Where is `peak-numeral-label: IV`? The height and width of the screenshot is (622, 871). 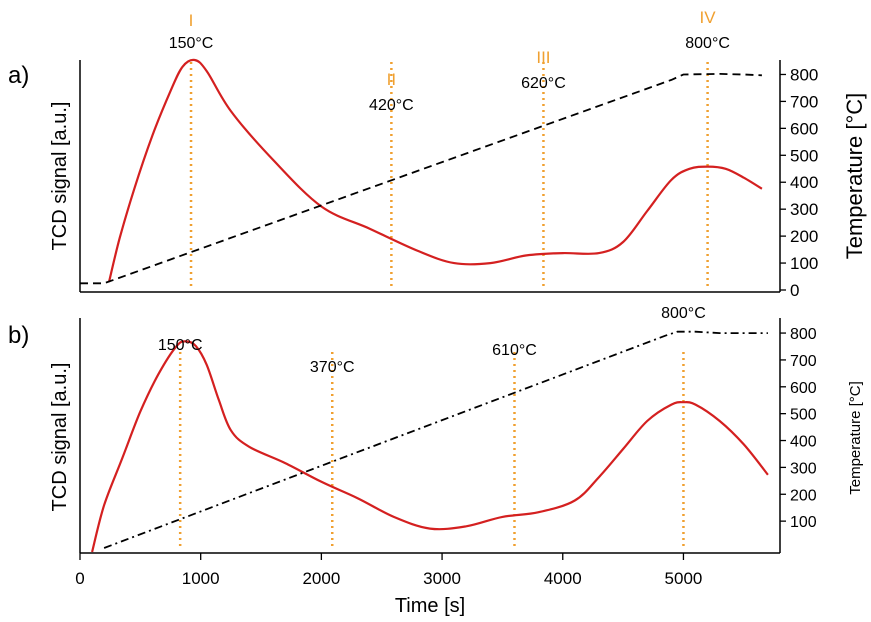 peak-numeral-label: IV is located at coordinates (708, 17).